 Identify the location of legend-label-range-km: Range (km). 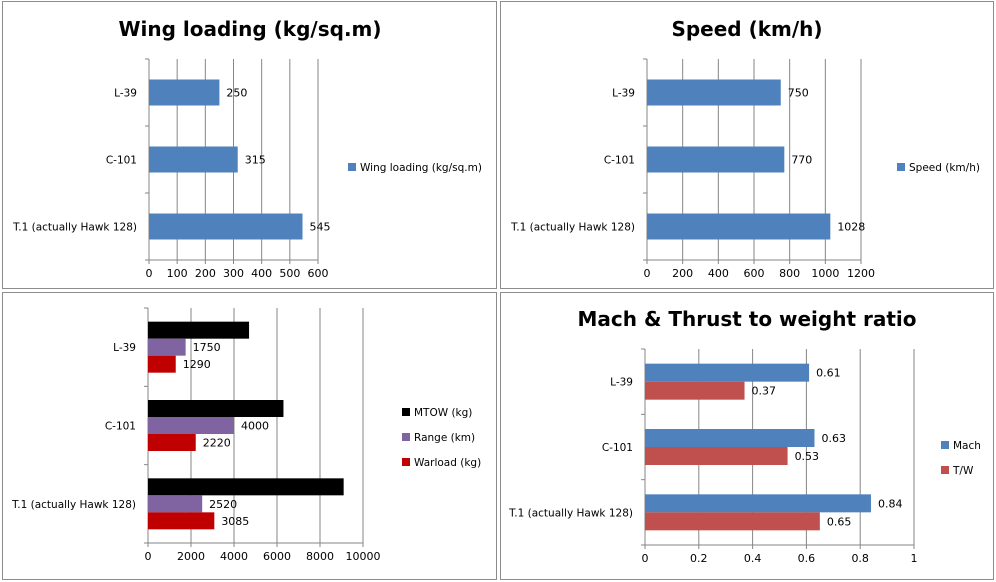
(444, 438).